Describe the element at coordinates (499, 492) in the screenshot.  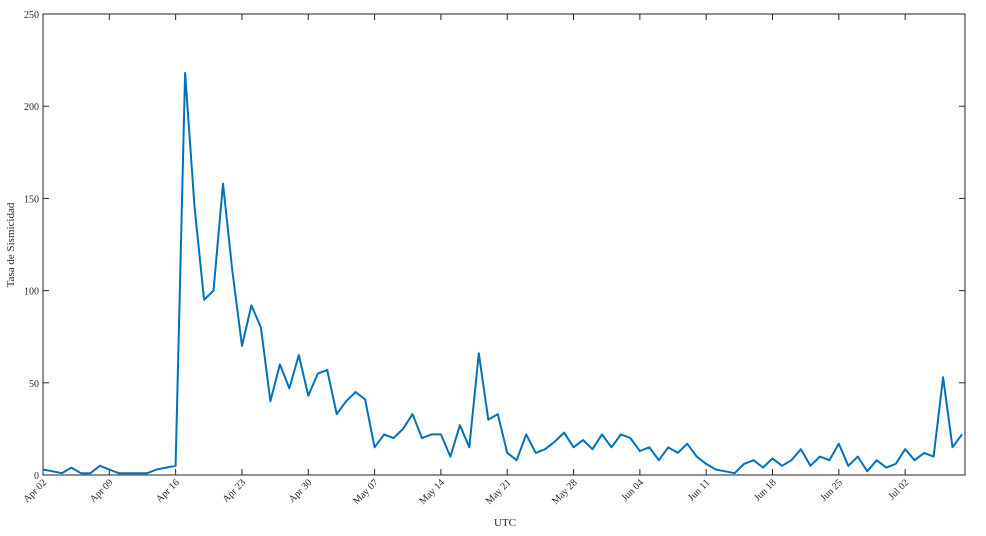
I see `x-tick-label: May 21` at that location.